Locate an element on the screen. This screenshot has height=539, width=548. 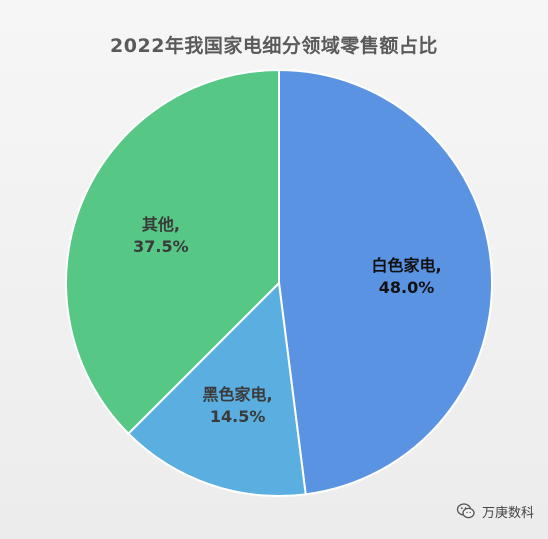
slice-label-1: 白色家电, 48.0% is located at coordinates (407, 276).